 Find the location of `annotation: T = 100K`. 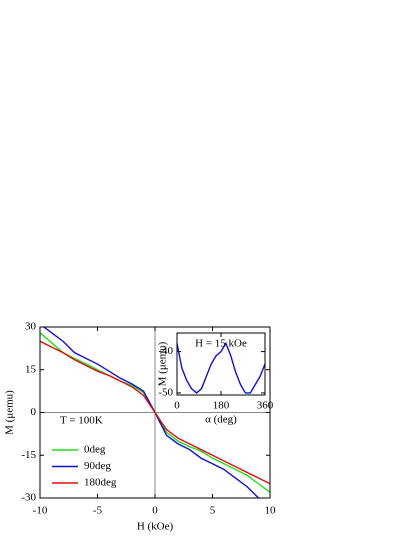

annotation: T = 100K is located at coordinates (81, 421).